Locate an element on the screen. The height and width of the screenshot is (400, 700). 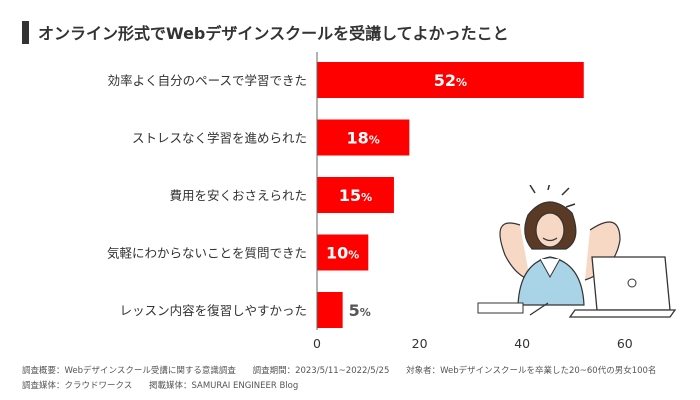
value-label: 15% is located at coordinates (355, 195).